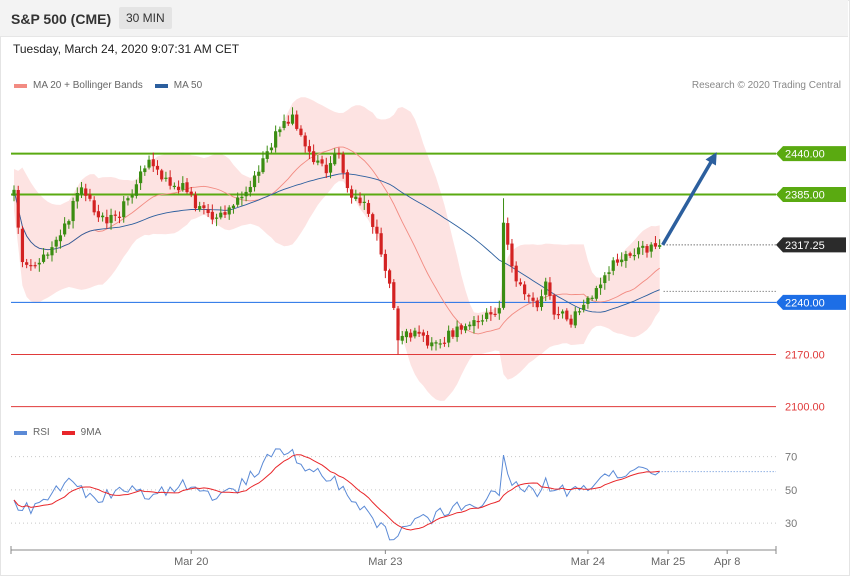 The width and height of the screenshot is (850, 576). Describe the element at coordinates (188, 85) in the screenshot. I see `legend-ma50-label: MA 50` at that location.